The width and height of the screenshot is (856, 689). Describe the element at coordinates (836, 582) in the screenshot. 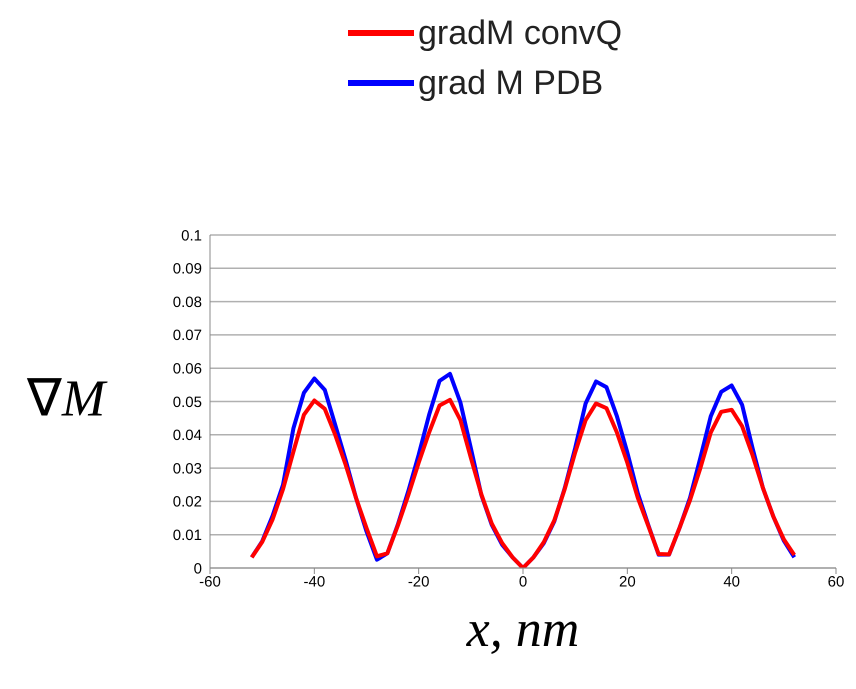

I see `x-tick-label: 60` at that location.